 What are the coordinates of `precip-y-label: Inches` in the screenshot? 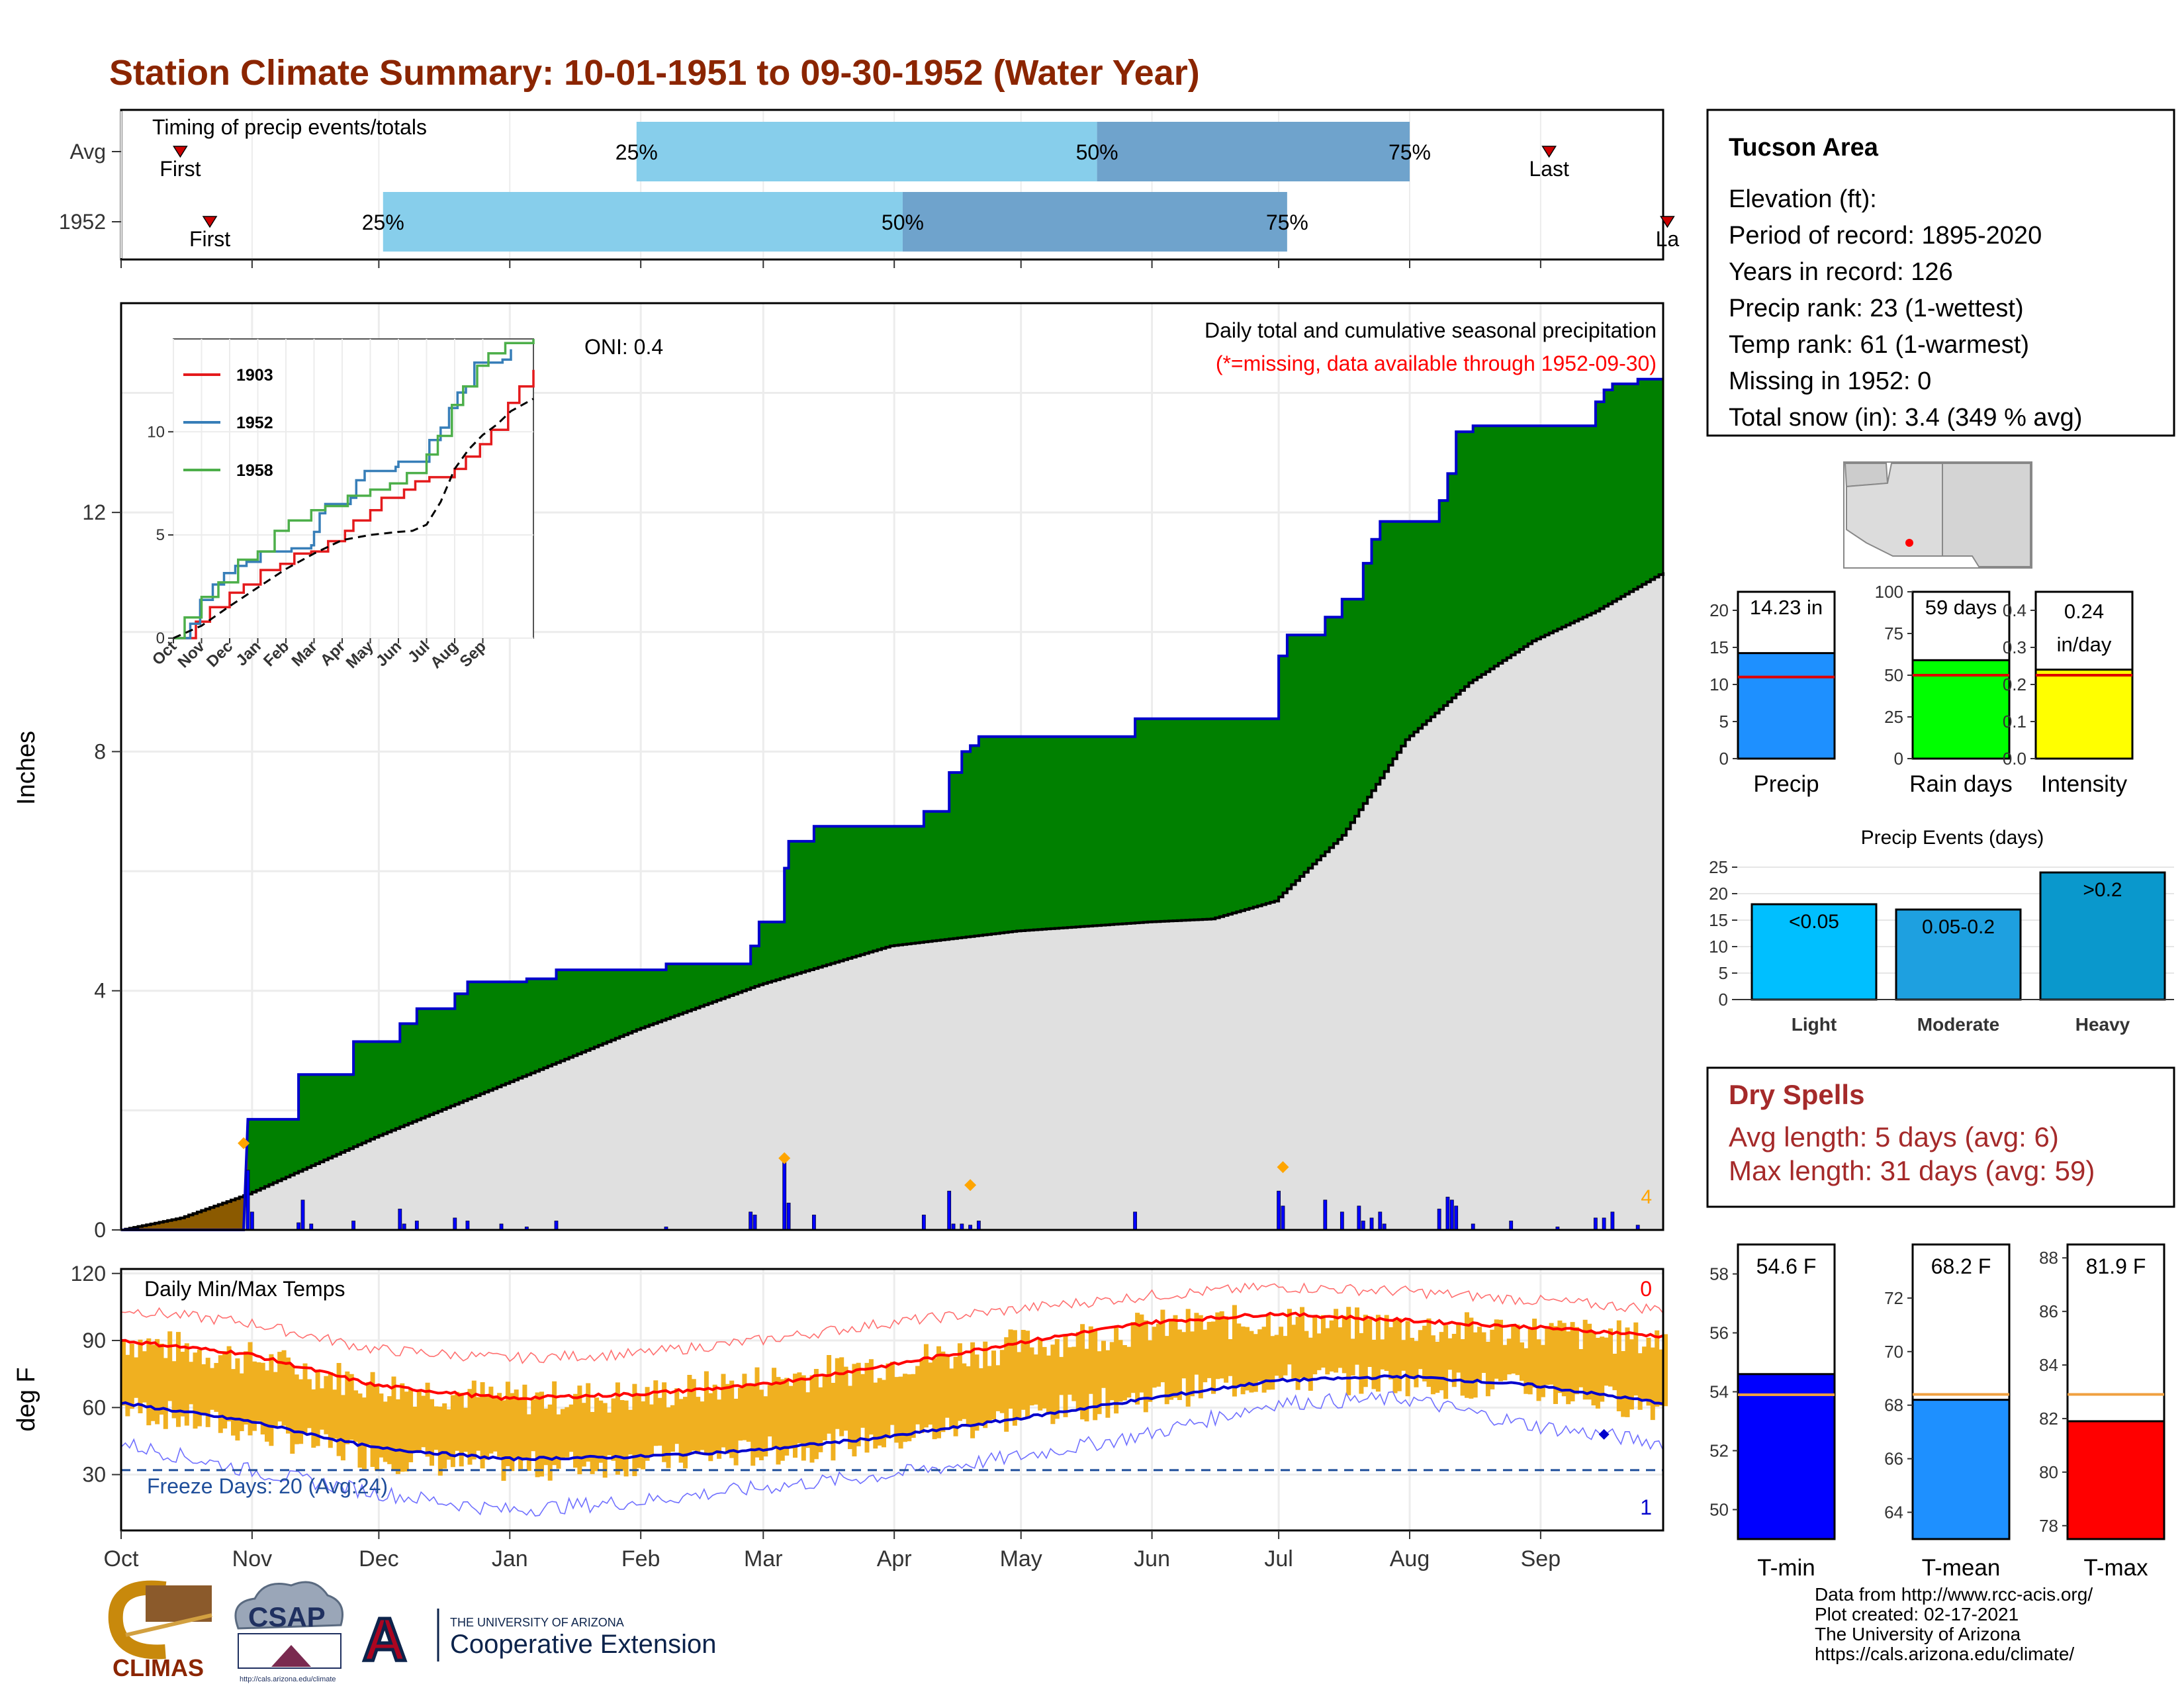 It's located at (26, 768).